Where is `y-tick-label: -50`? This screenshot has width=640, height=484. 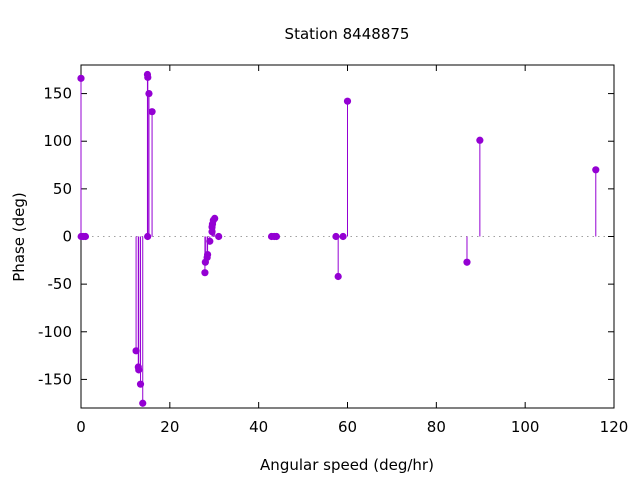 y-tick-label: -50 is located at coordinates (60, 284).